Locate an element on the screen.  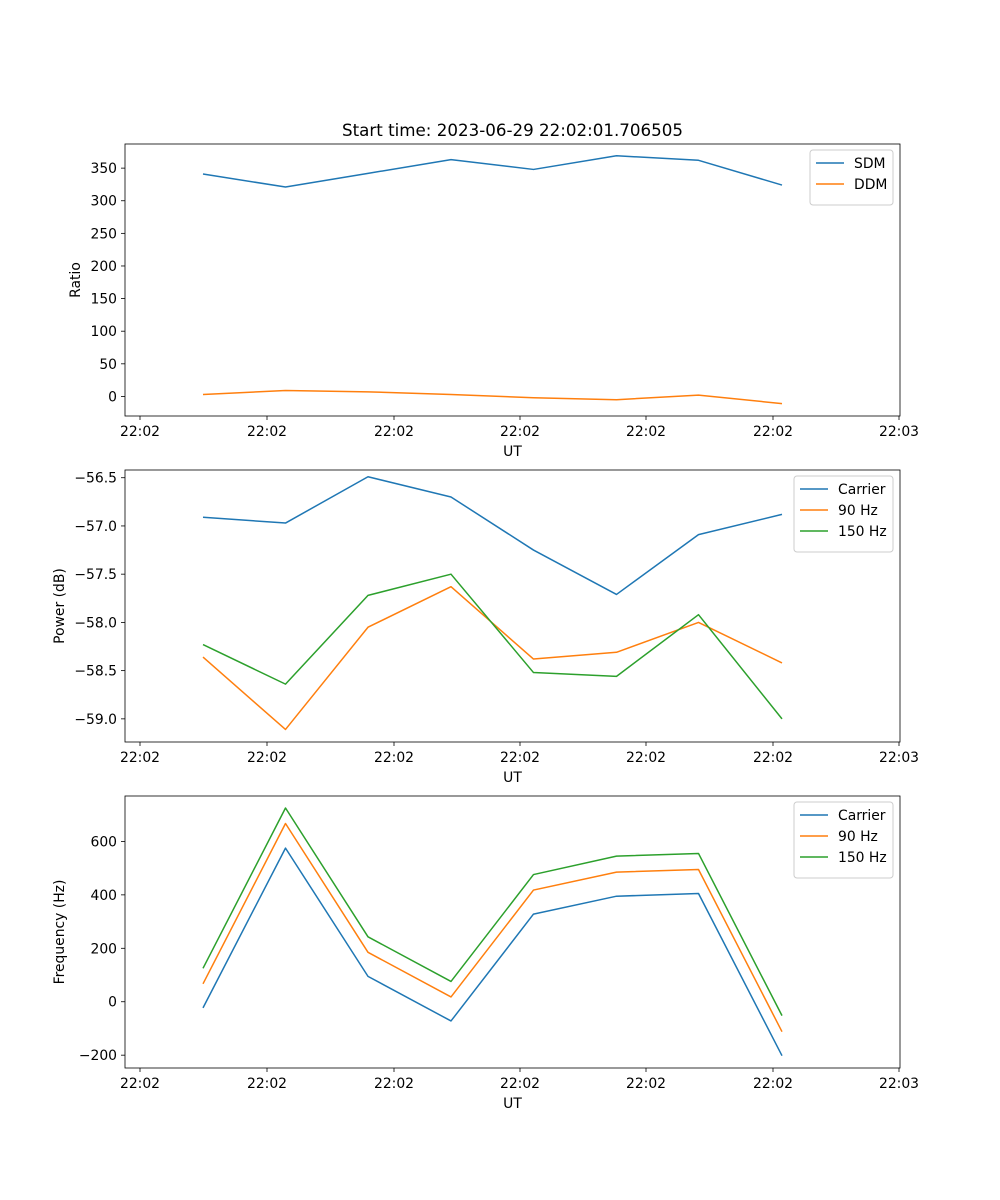
y-tick-label: −57.0 is located at coordinates (95, 527).